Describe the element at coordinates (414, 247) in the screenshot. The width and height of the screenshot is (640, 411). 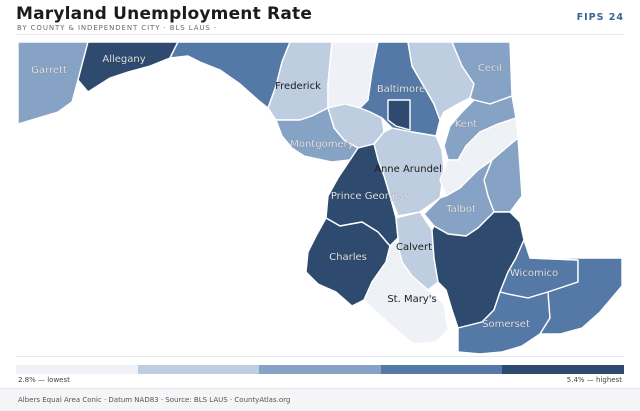
I see `county-label-calvert: Calvert` at that location.